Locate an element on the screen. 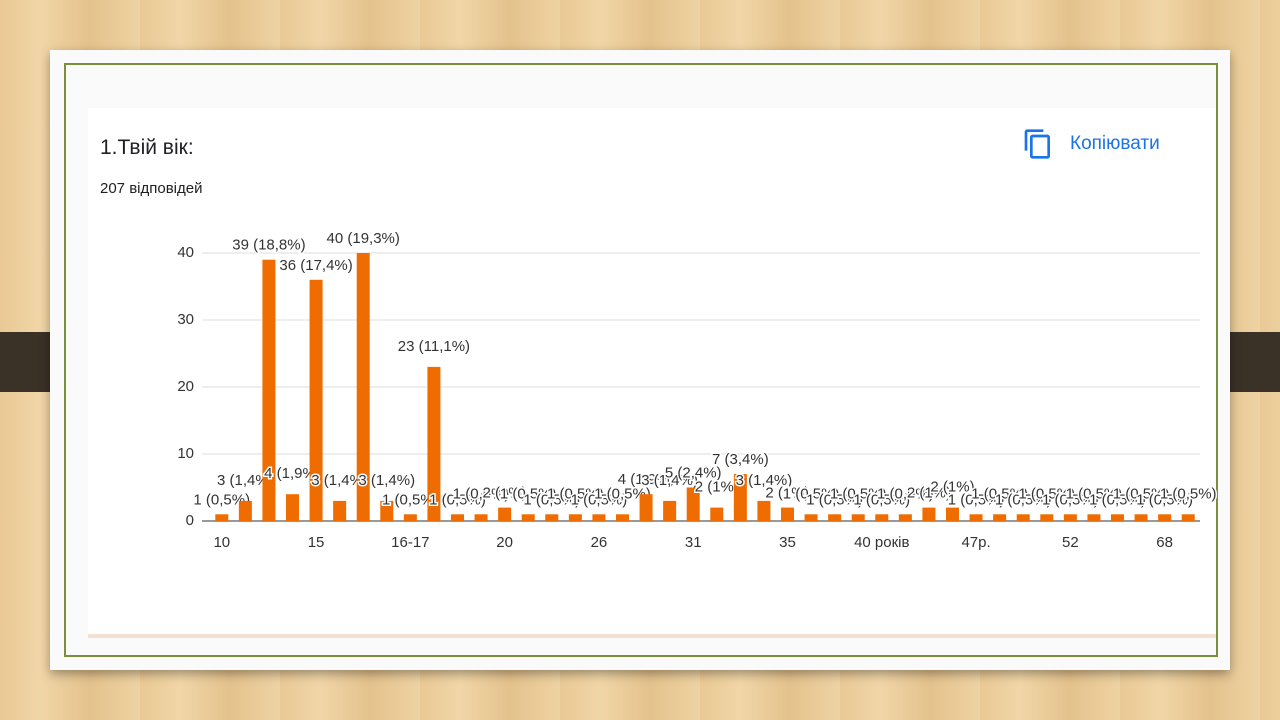 The image size is (1280, 720). x-tick-label: 40 років is located at coordinates (881, 542).